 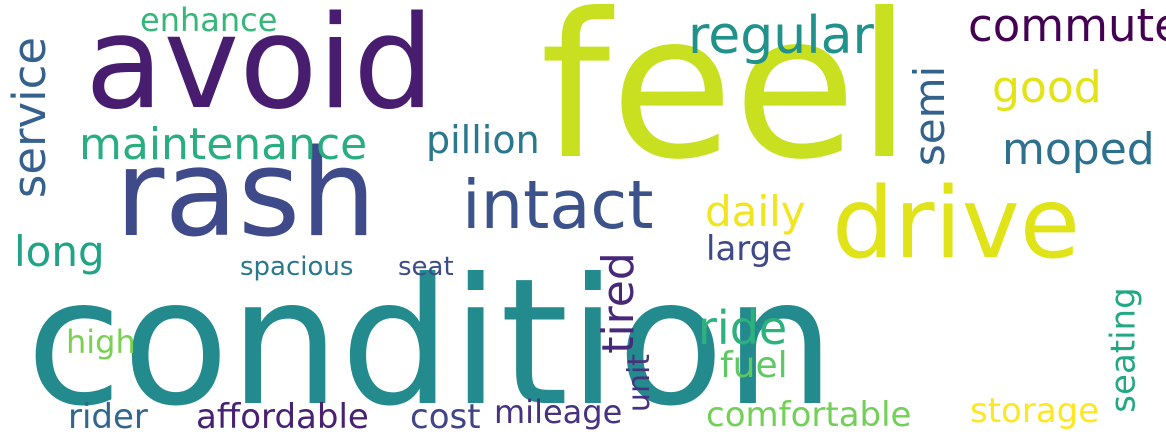 What do you see at coordinates (426, 267) in the screenshot?
I see `word-seat: seat` at bounding box center [426, 267].